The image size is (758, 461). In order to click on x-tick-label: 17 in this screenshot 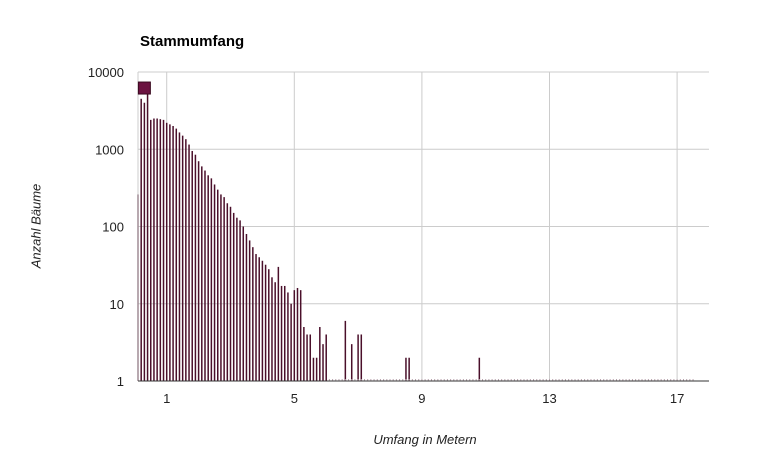, I will do `click(677, 398)`.